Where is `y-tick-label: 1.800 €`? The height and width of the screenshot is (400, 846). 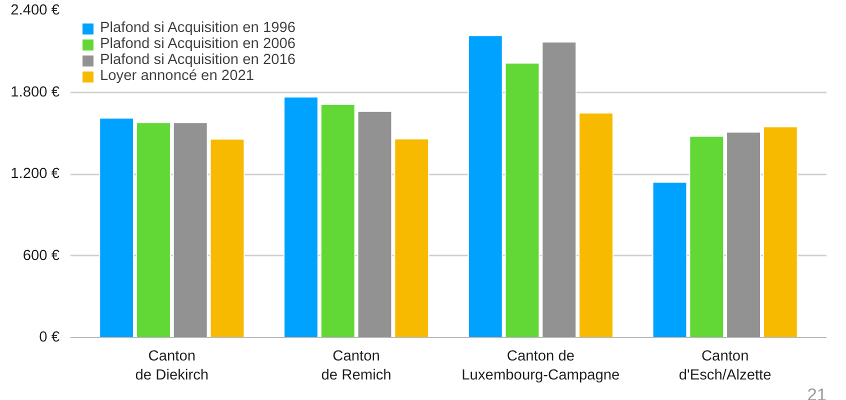
y-tick-label: 1.800 € is located at coordinates (35, 92).